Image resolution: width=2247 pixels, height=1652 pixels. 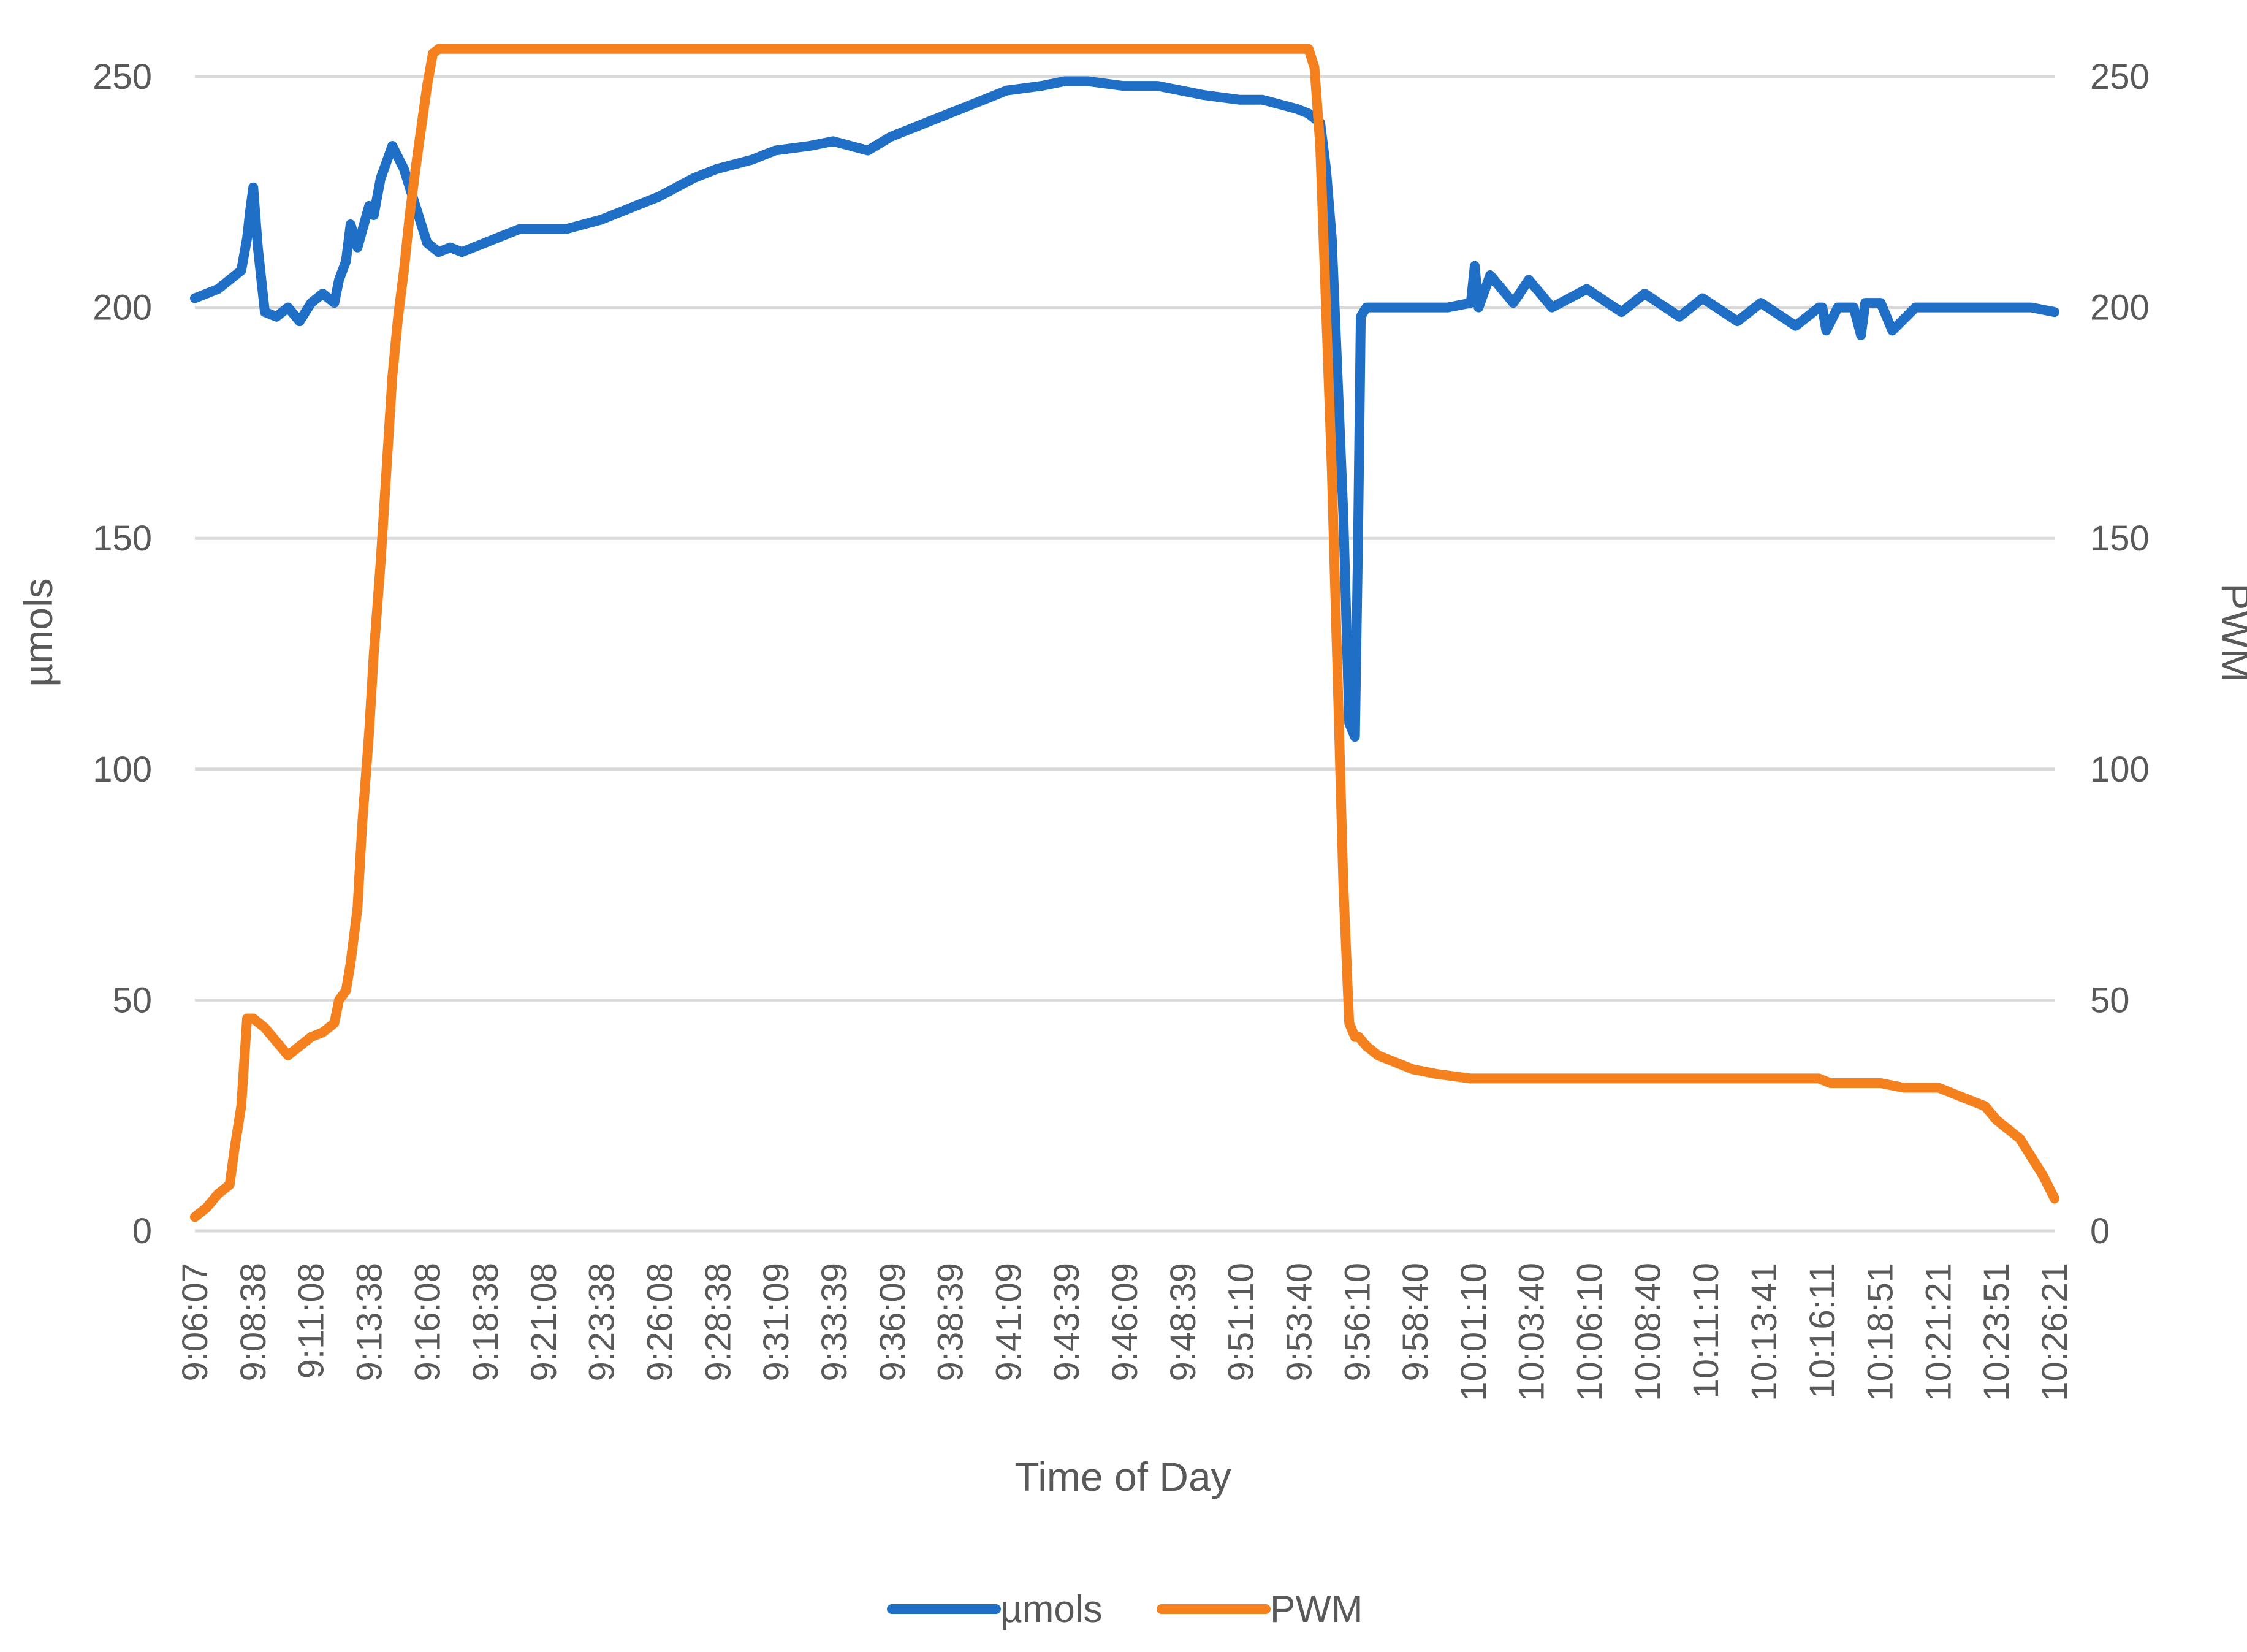 What do you see at coordinates (122, 77) in the screenshot?
I see `y-left-tick-label: 250` at bounding box center [122, 77].